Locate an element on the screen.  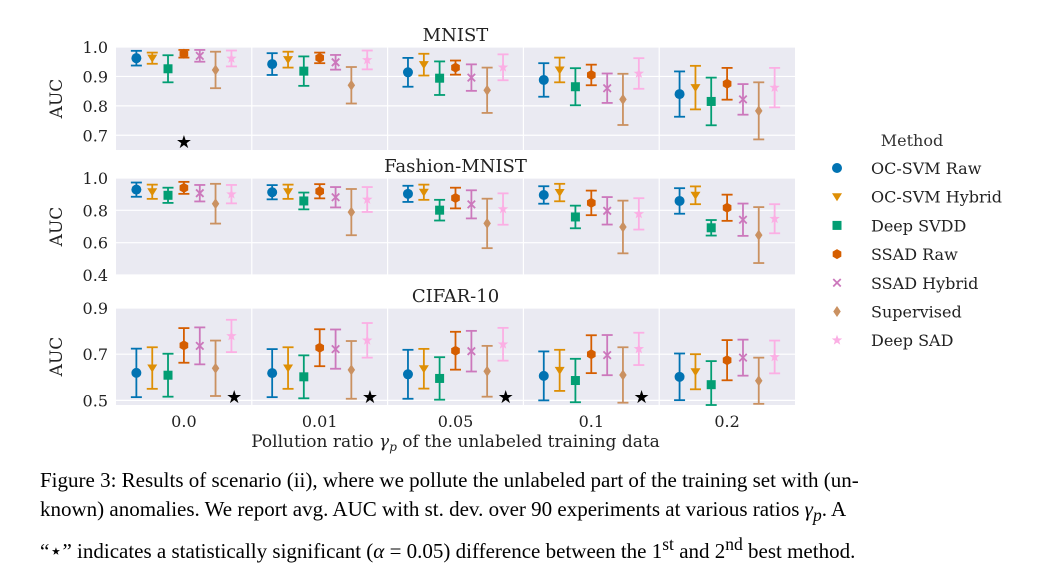
legend-label: Deep SAD is located at coordinates (912, 340).